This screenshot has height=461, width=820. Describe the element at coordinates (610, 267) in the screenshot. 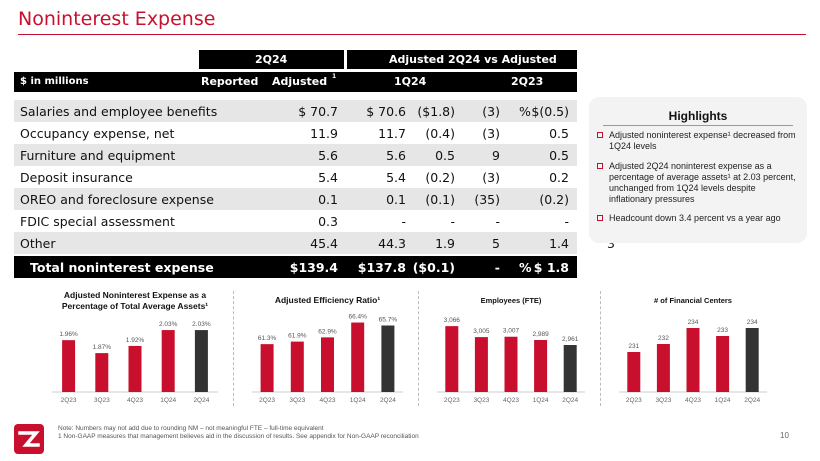

I see `cell-pct2: 1` at that location.